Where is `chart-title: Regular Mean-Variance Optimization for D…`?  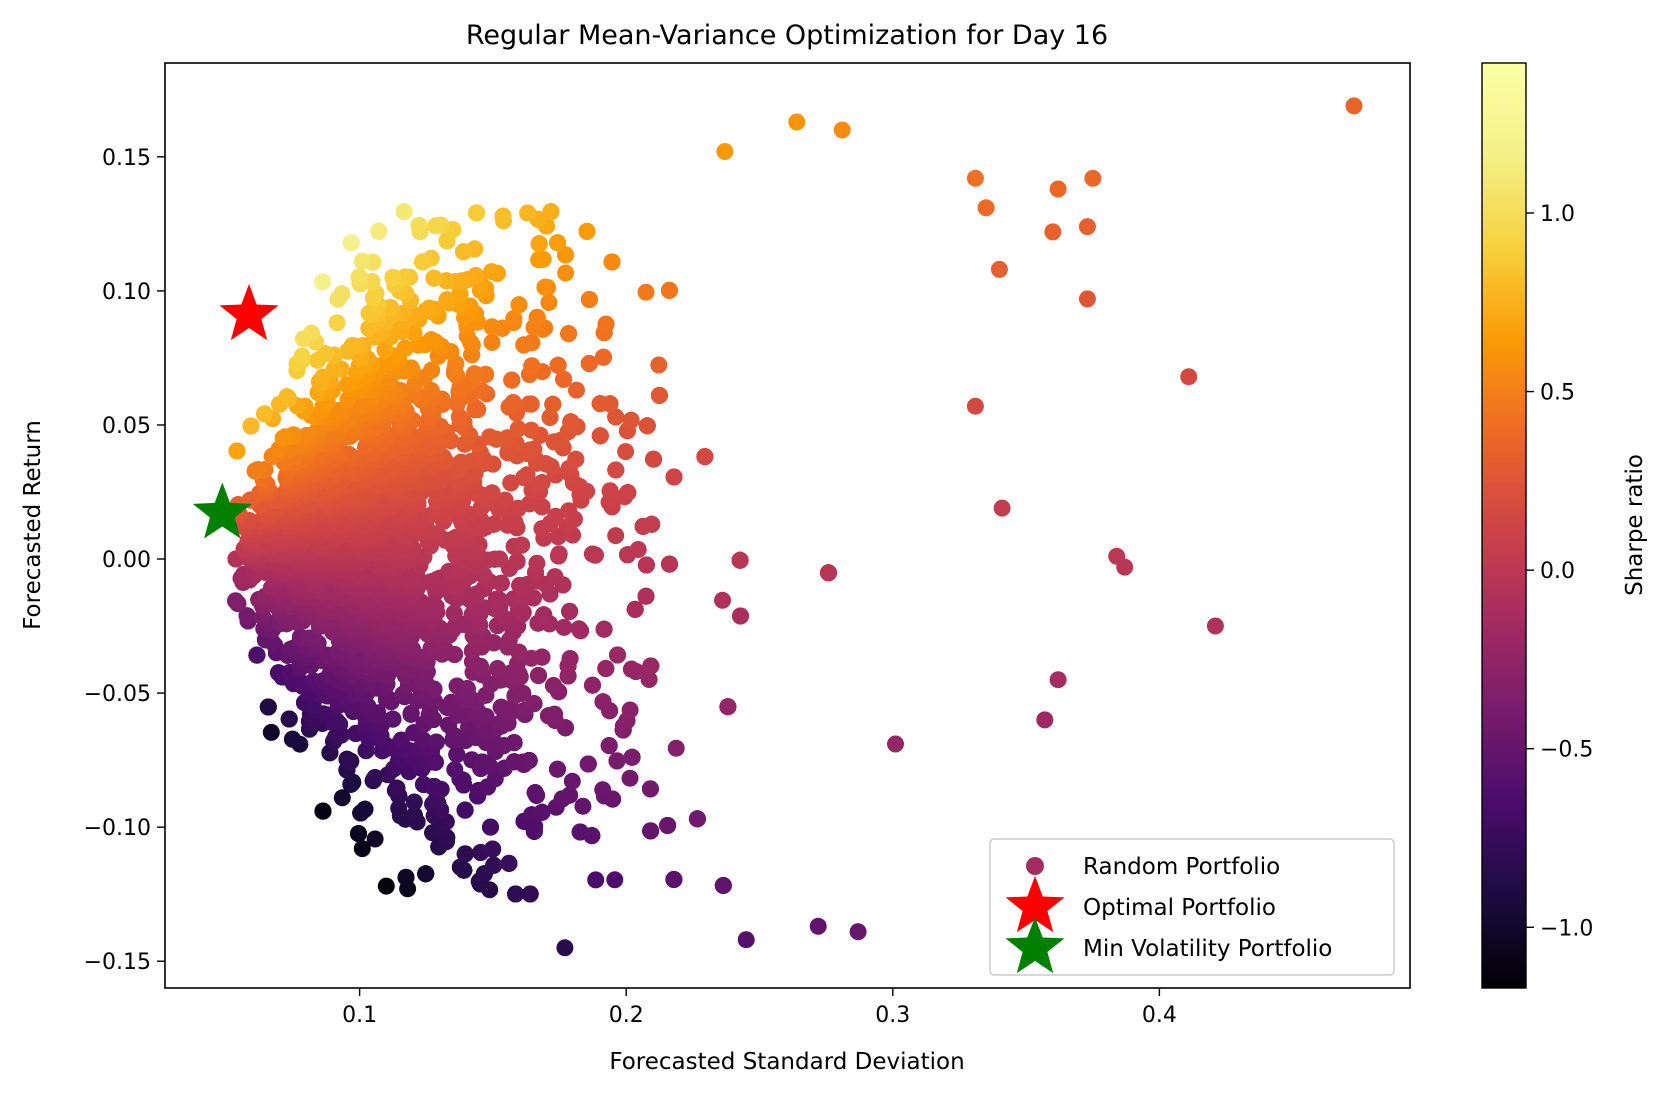 chart-title: Regular Mean-Variance Optimization for D… is located at coordinates (787, 35).